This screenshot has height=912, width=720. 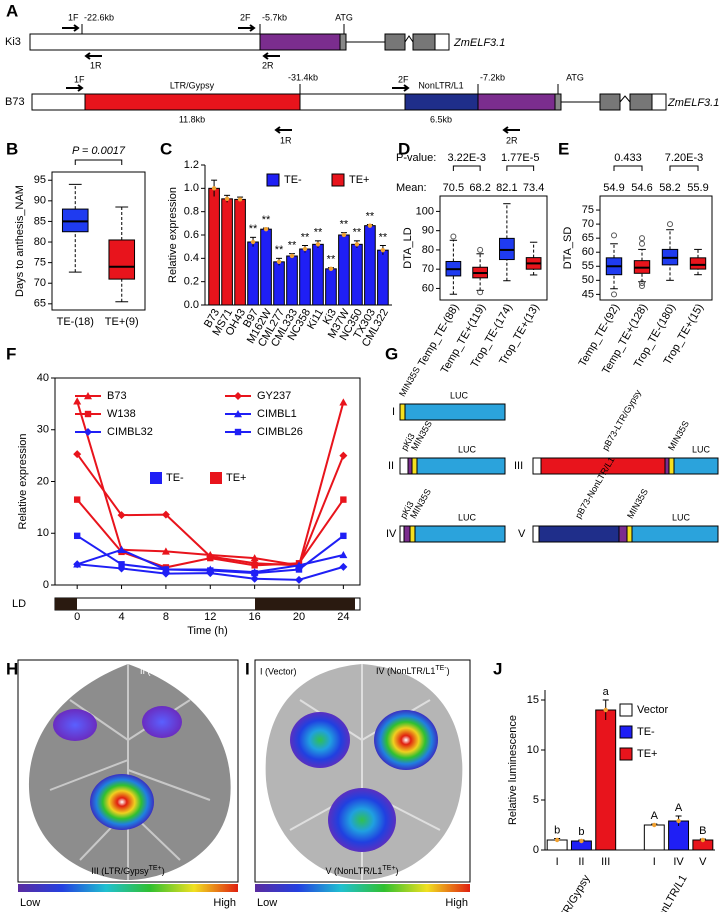 I want to click on mean-label: 82.1, so click(x=506, y=188).